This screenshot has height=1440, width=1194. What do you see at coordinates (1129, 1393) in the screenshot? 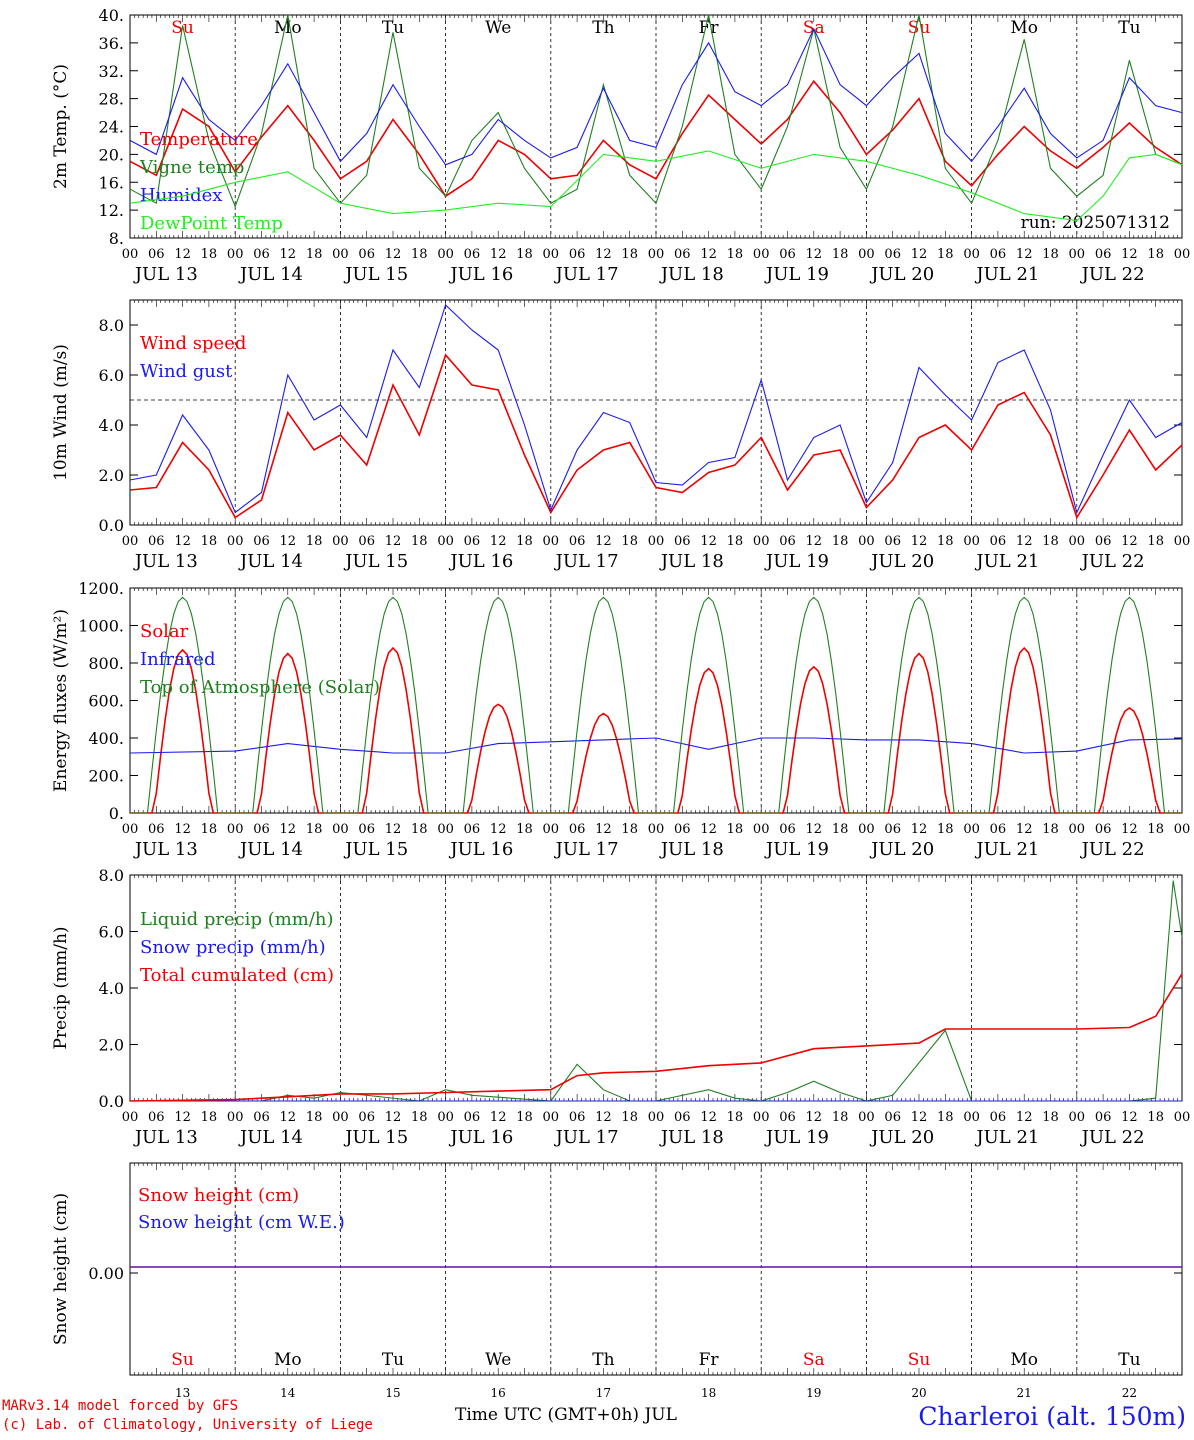
I see `day-number: 22` at bounding box center [1129, 1393].